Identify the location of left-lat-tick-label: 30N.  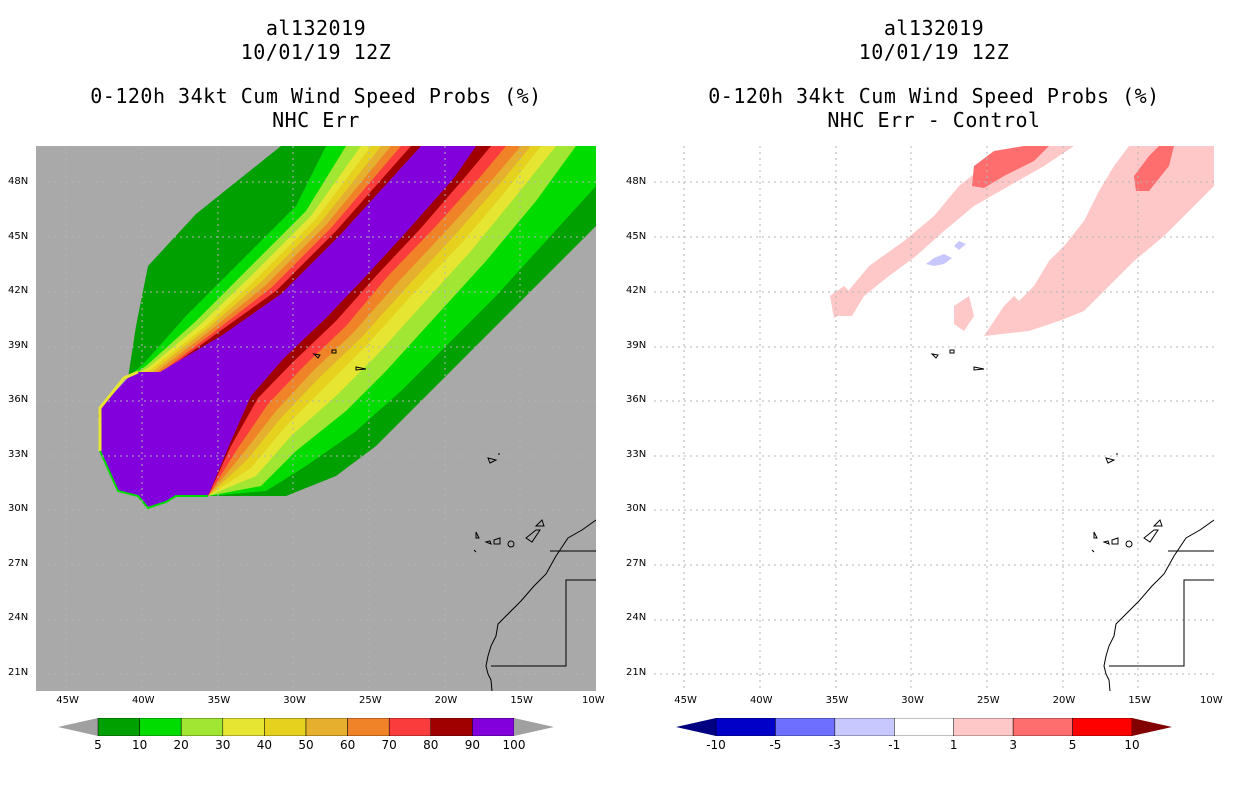
(18, 509).